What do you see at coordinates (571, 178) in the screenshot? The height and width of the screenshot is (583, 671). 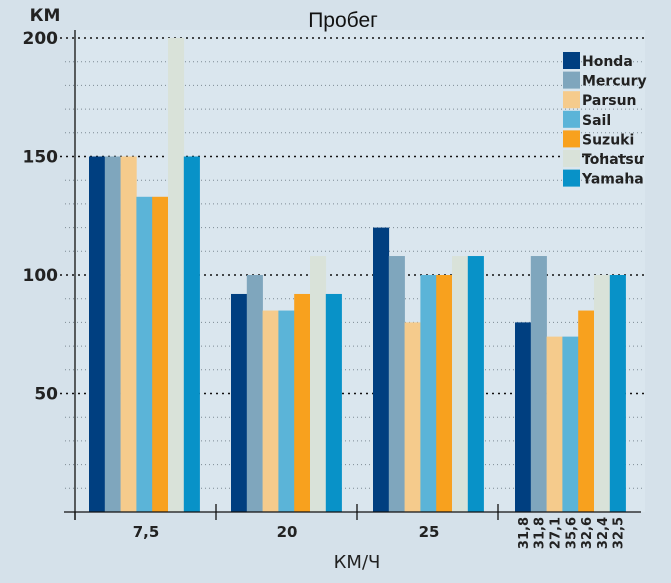 I see `legend-swatch-yamaha` at bounding box center [571, 178].